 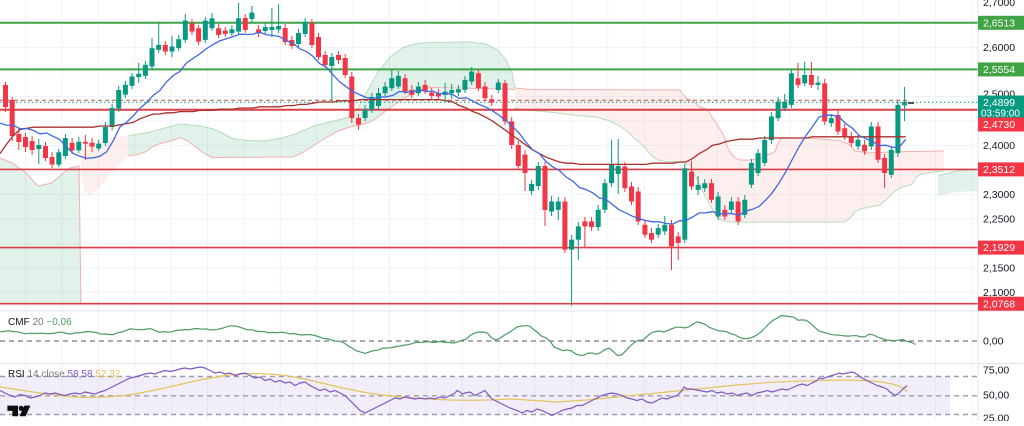 What do you see at coordinates (999, 170) in the screenshot?
I see `svg-text: 2,3512` at bounding box center [999, 170].